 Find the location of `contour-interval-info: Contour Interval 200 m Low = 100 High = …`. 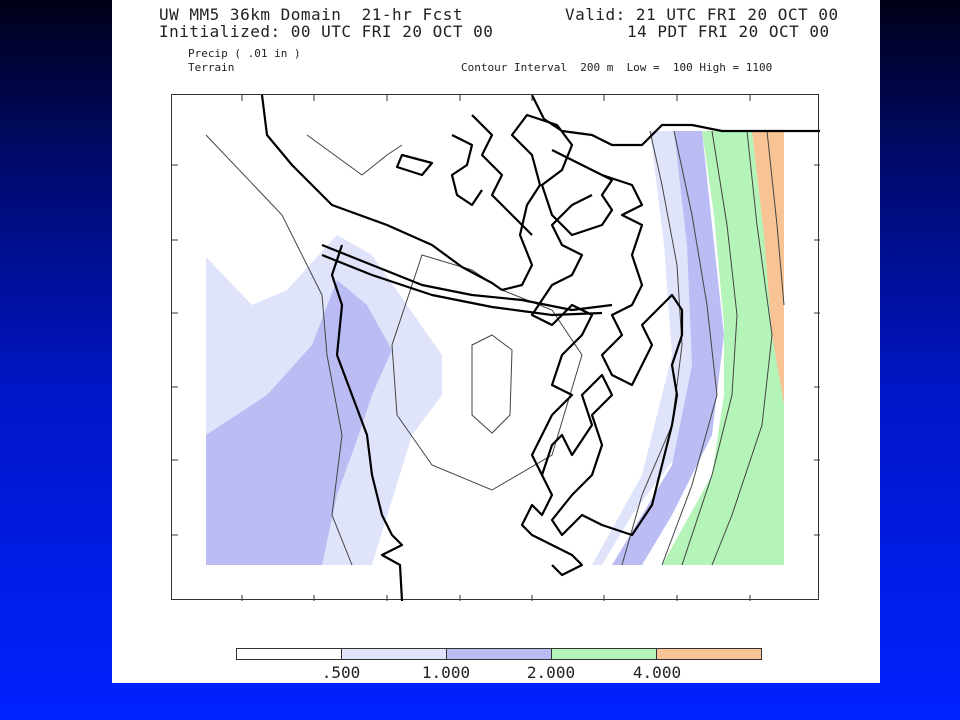

contour-interval-info: Contour Interval 200 m Low = 100 High = … is located at coordinates (617, 67).